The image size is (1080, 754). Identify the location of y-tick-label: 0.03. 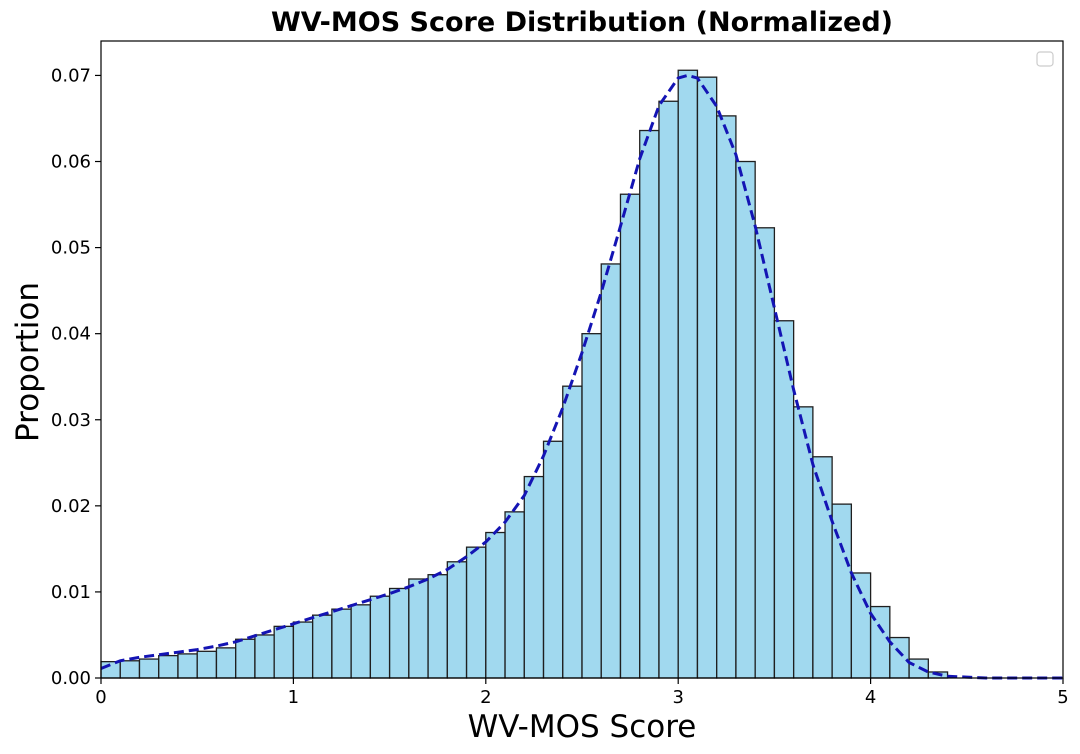
(71, 420).